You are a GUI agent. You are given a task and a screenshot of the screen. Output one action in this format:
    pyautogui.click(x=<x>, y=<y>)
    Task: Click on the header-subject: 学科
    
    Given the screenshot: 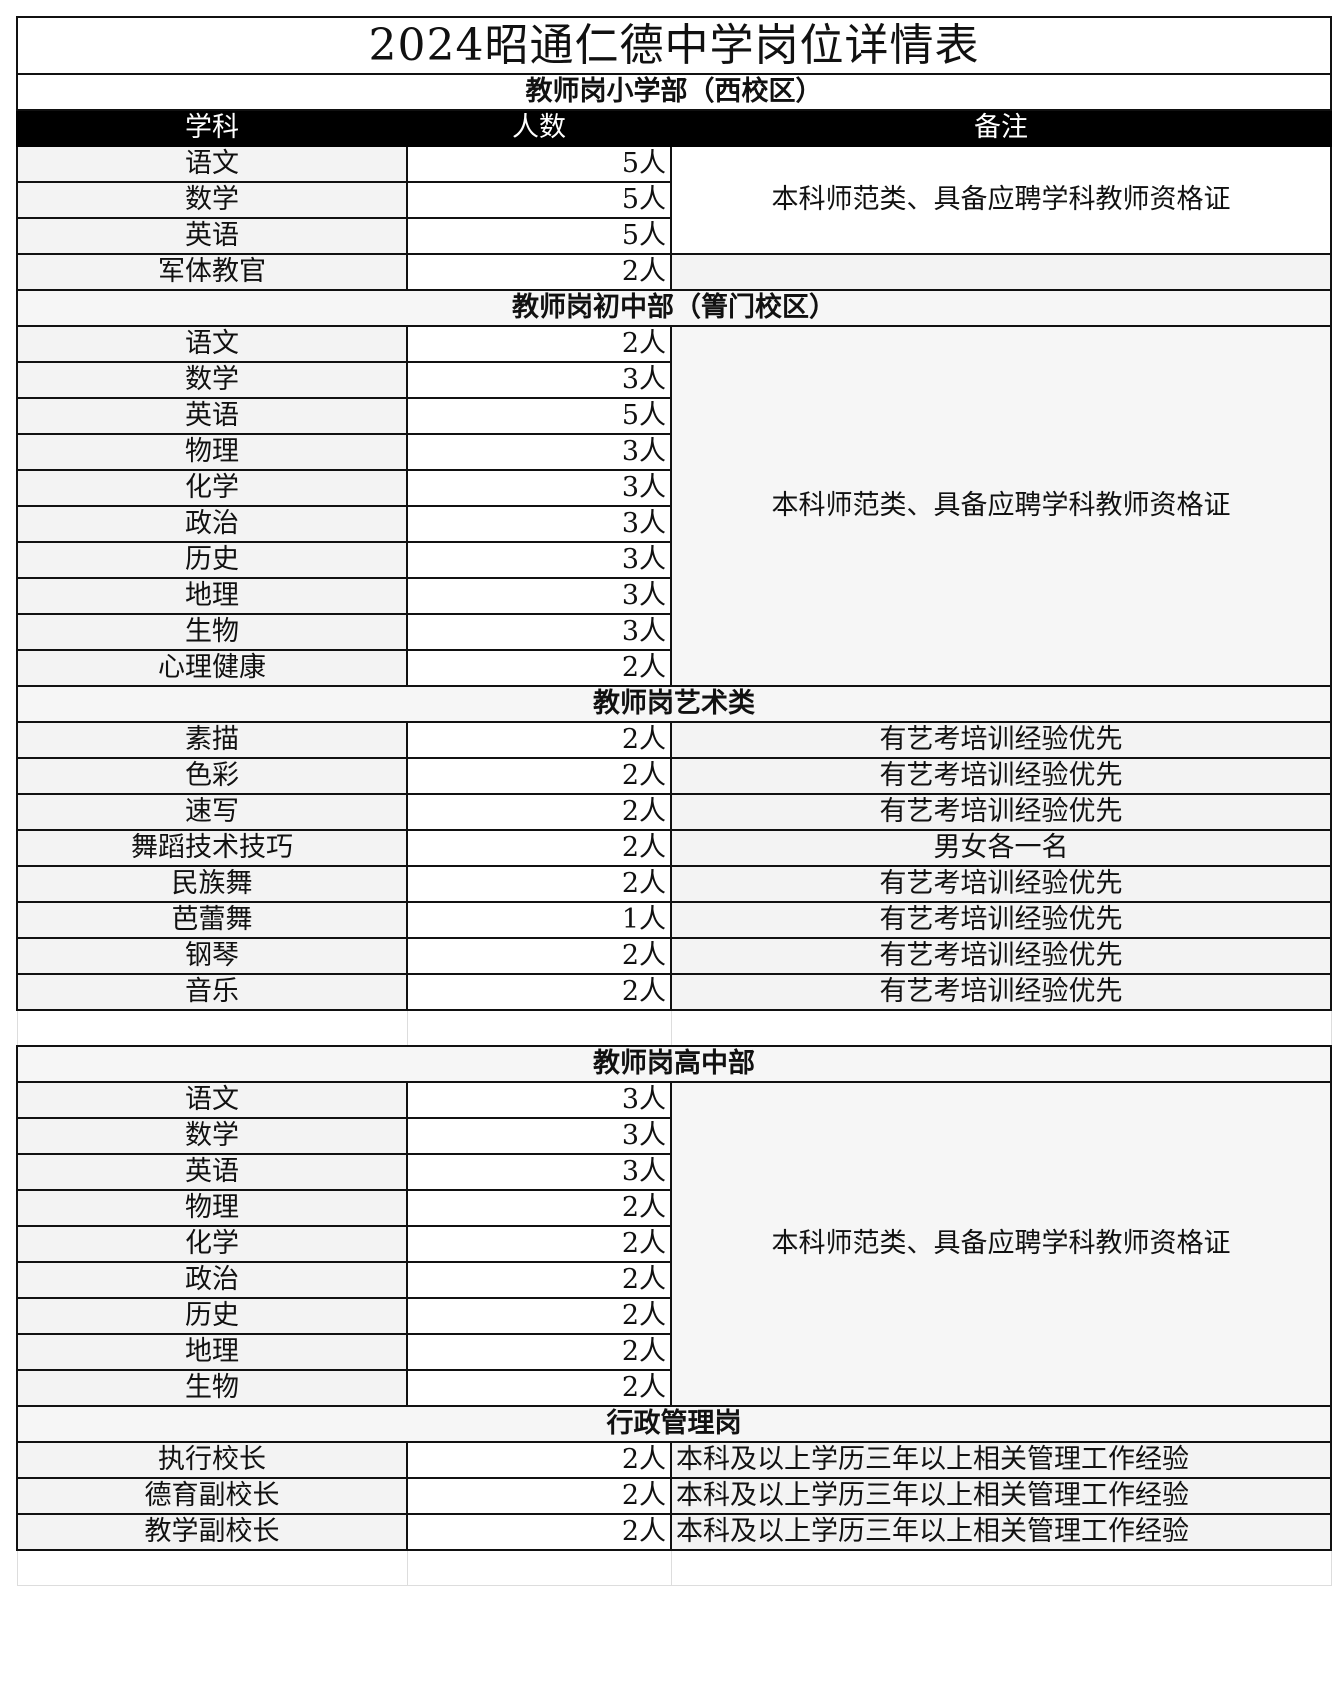 What is the action you would take?
    pyautogui.click(x=212, y=128)
    